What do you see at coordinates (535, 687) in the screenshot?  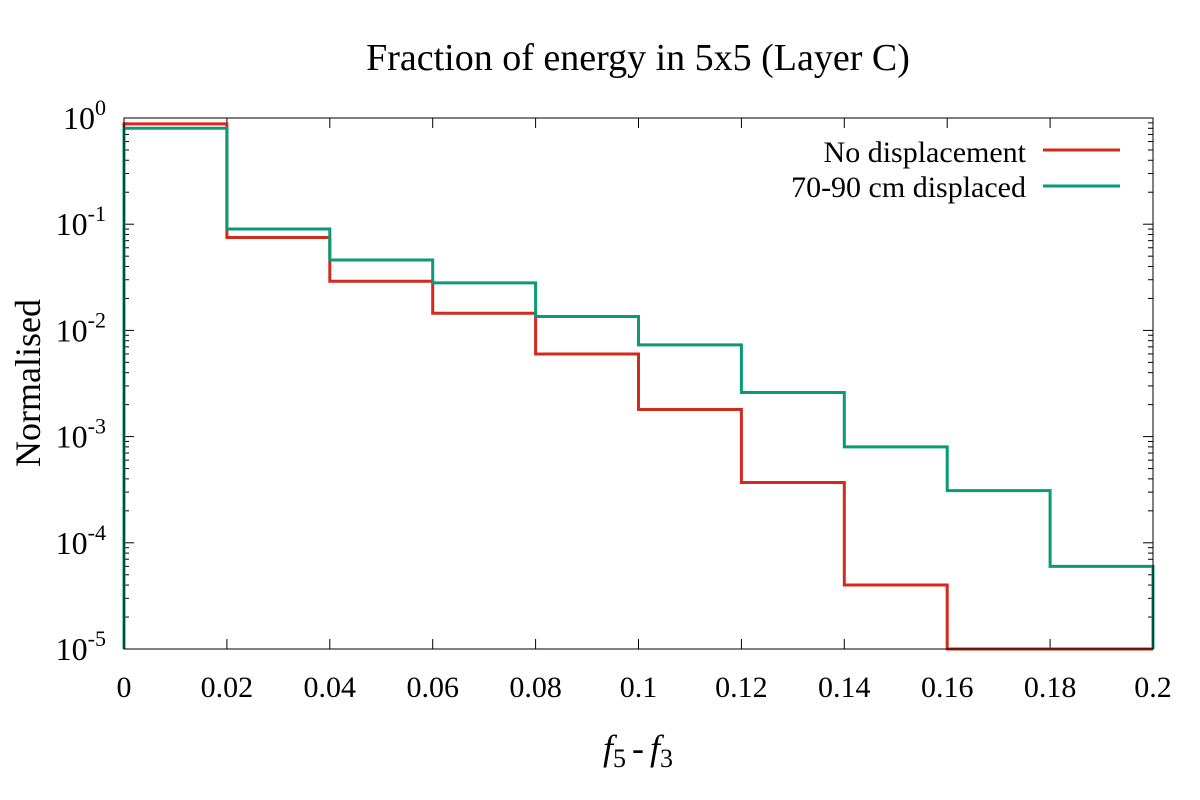 I see `x-tick-label: 0.08` at bounding box center [535, 687].